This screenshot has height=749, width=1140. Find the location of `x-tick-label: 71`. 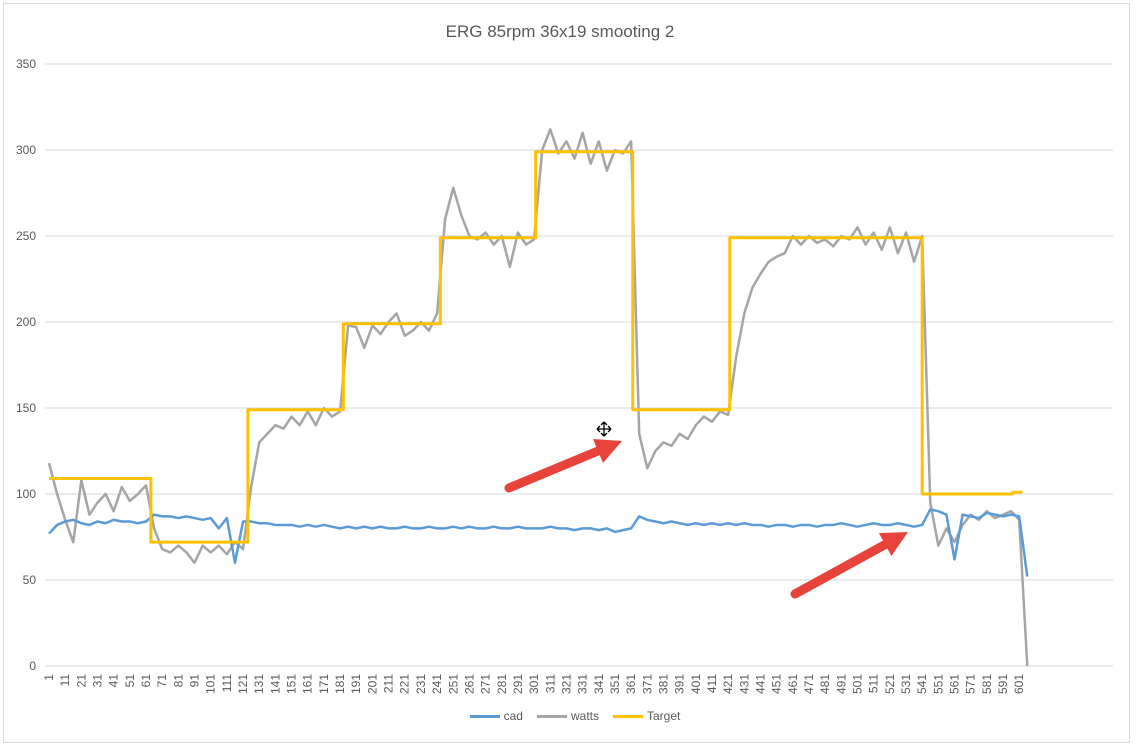

x-tick-label: 71 is located at coordinates (162, 681).